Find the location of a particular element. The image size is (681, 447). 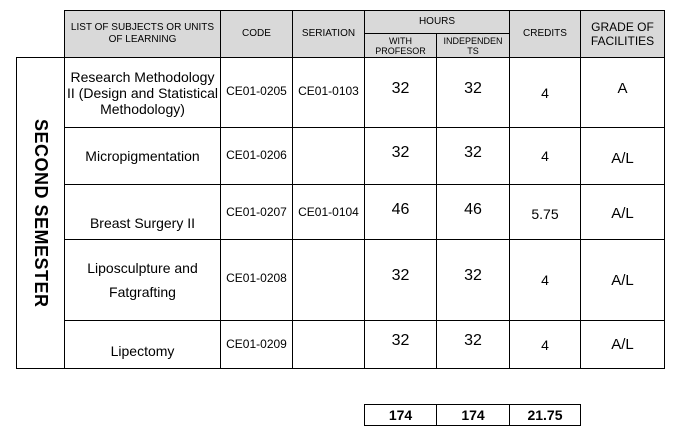

table-row-3-independent: 46 is located at coordinates (473, 212).